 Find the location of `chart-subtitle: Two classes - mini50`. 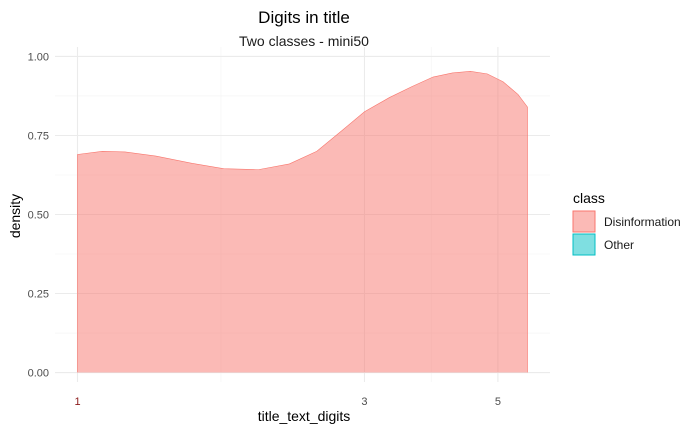

chart-subtitle: Two classes - mini50 is located at coordinates (304, 41).